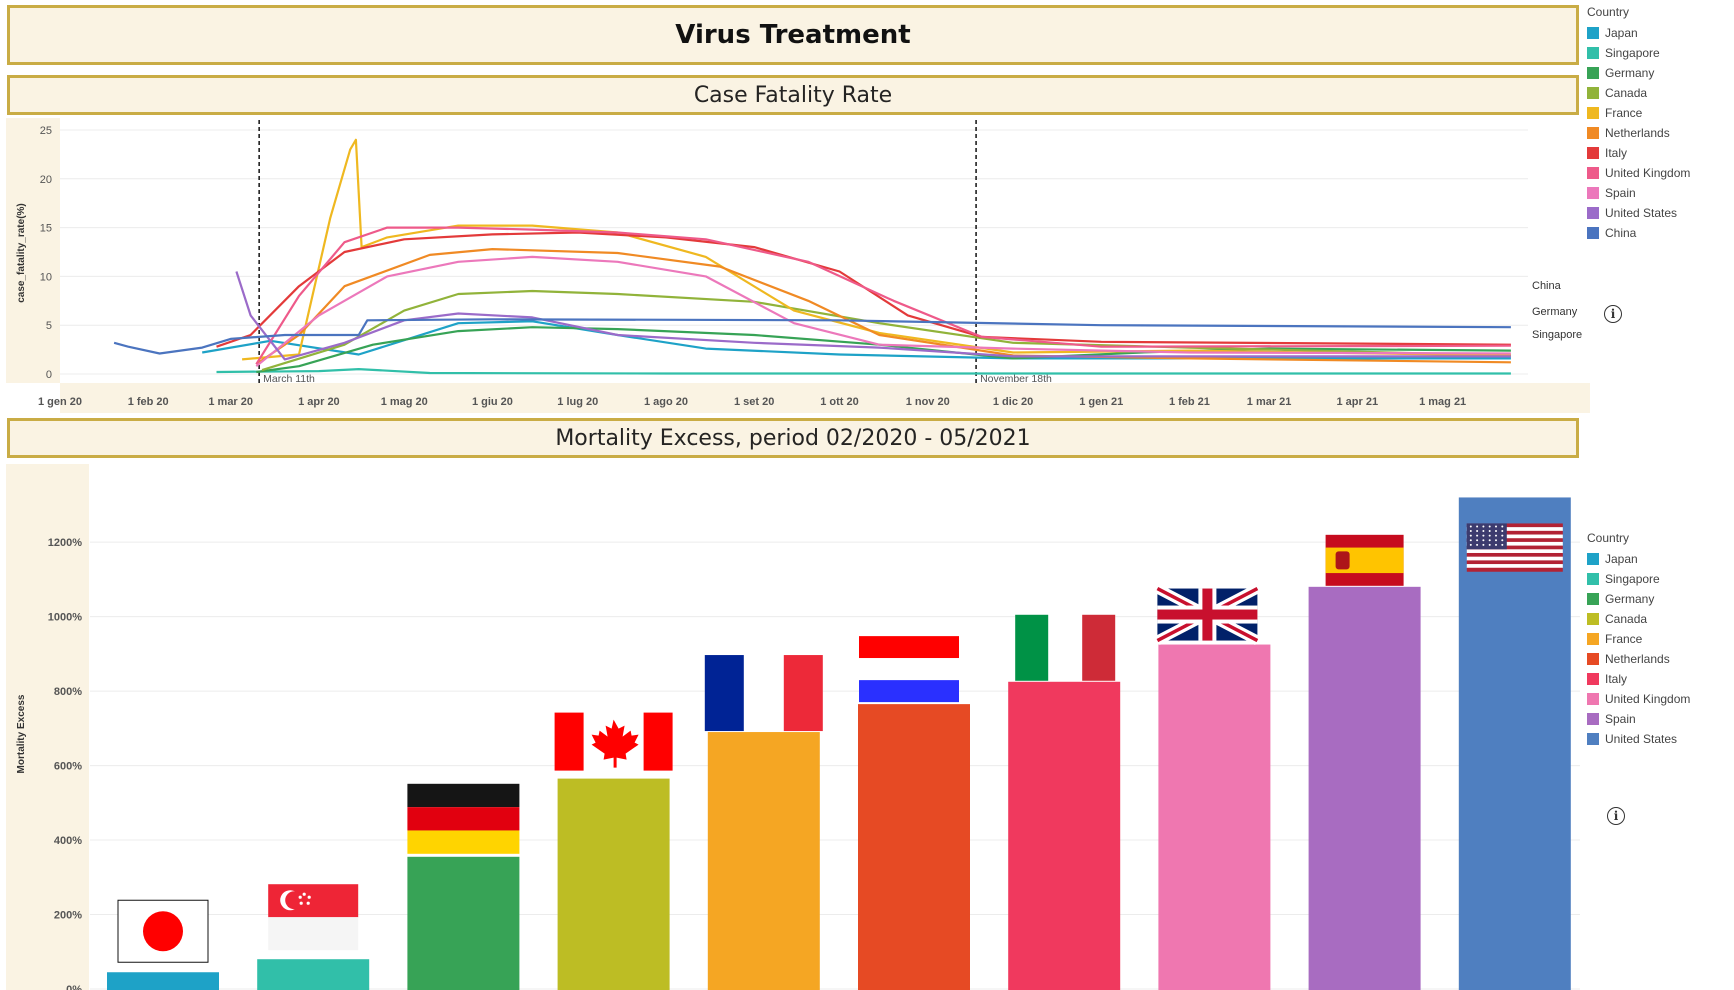 The width and height of the screenshot is (1734, 990). I want to click on y-tick-label: 1200%, so click(65, 543).